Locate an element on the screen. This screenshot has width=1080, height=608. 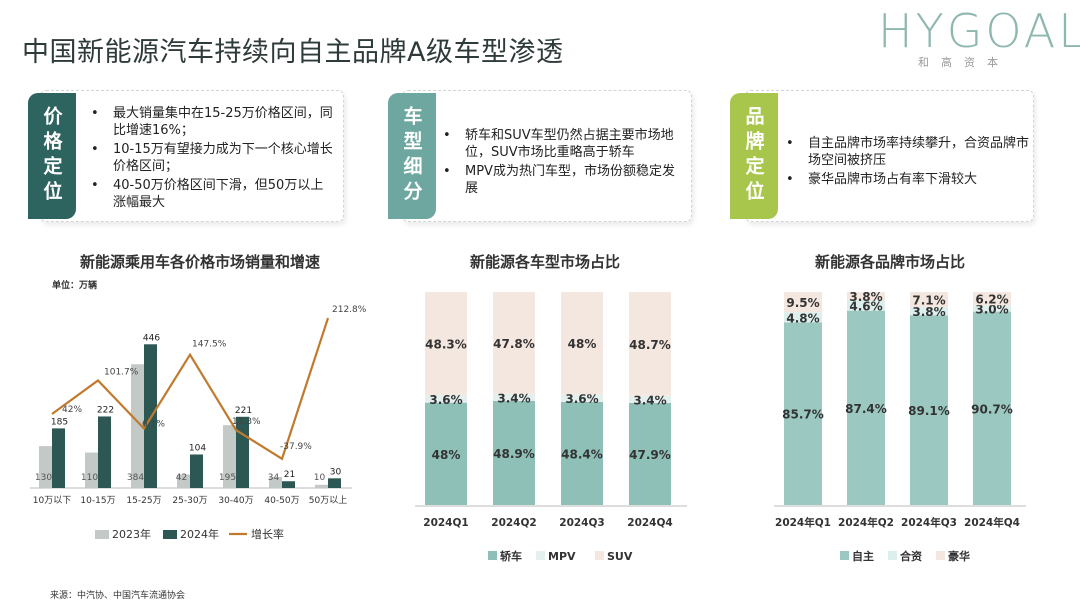
growth-rate-label: -37.9% is located at coordinates (296, 447).